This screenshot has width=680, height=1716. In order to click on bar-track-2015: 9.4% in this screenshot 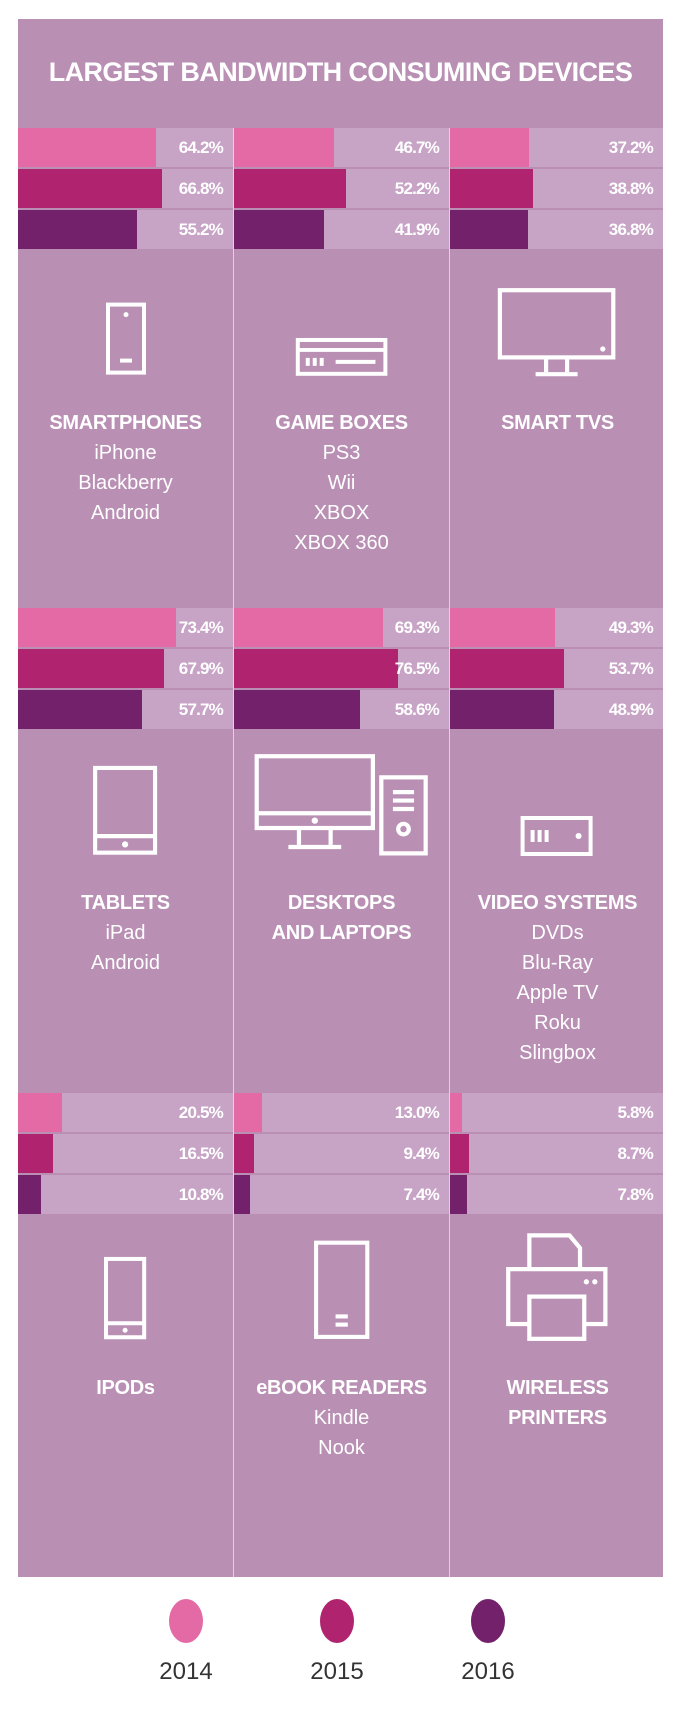, I will do `click(341, 1153)`.